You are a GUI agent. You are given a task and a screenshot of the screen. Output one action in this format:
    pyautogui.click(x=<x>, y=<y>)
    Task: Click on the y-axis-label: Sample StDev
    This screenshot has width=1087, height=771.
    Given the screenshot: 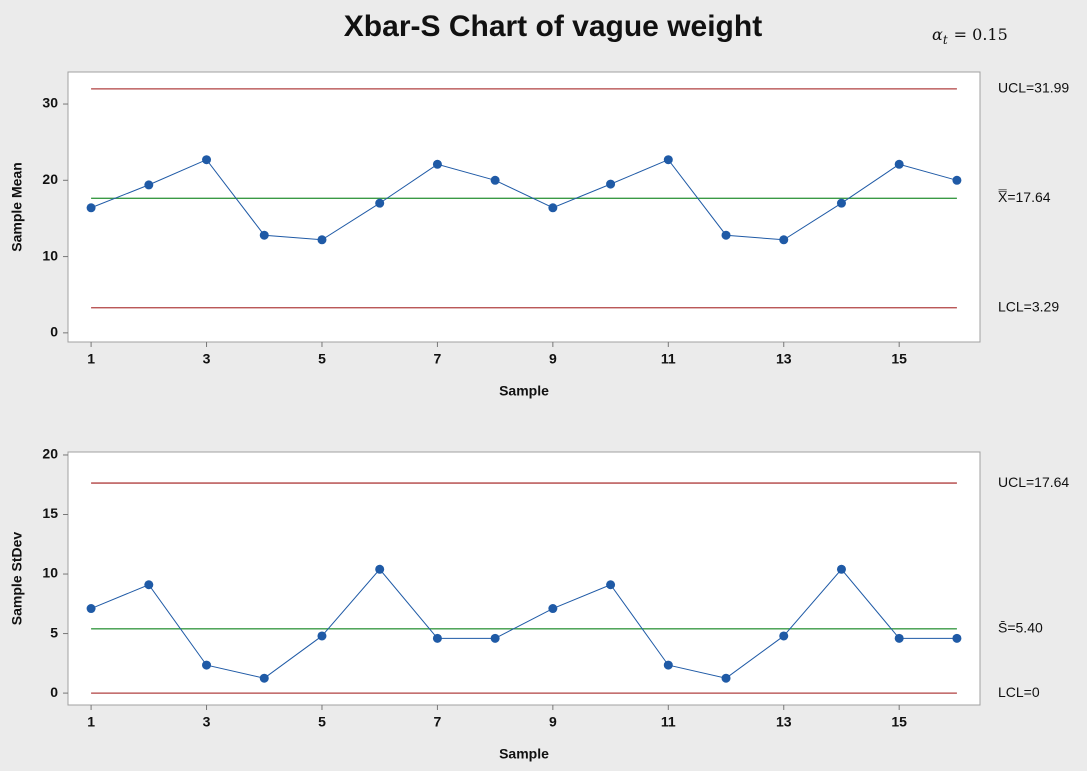 What is the action you would take?
    pyautogui.click(x=17, y=579)
    